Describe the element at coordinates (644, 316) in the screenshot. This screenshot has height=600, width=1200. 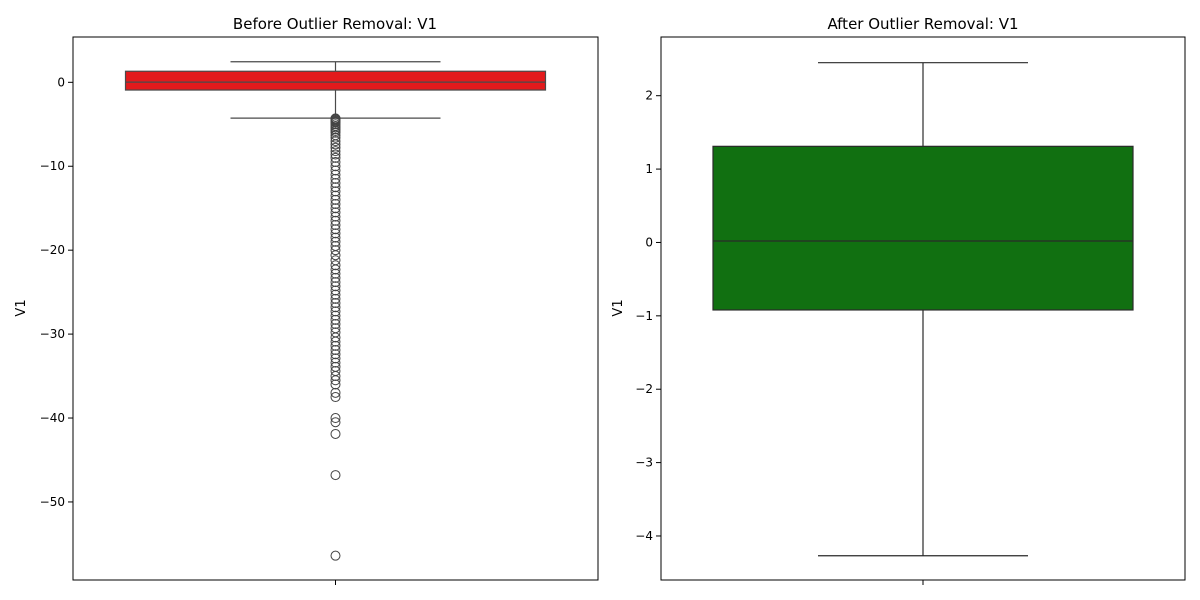
I see `y-tick-label: −1` at that location.